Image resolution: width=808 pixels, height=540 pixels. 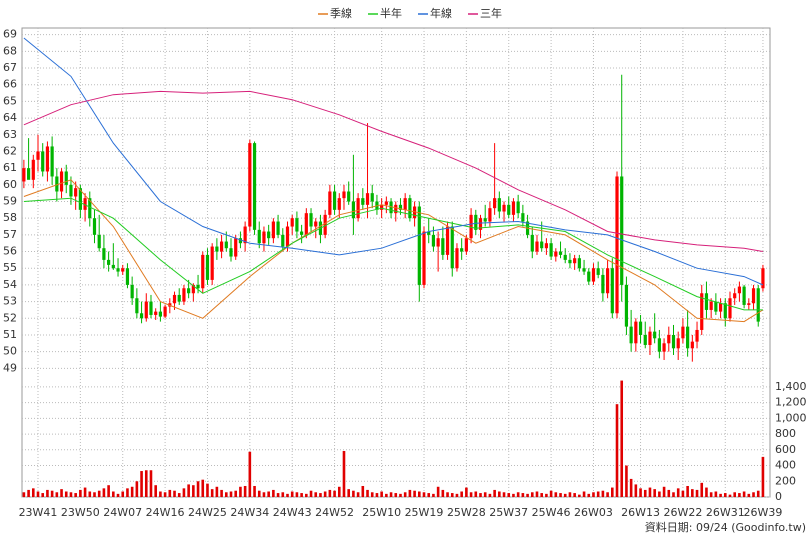 I want to click on x-tick-label: 24W07, so click(x=122, y=512).